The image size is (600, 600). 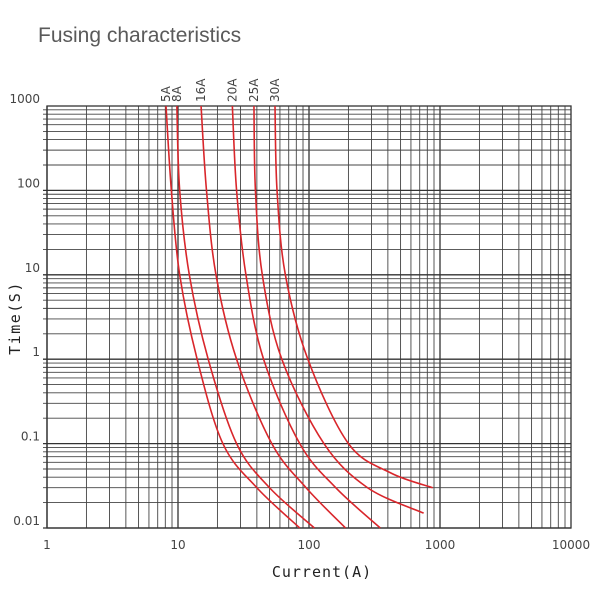 What do you see at coordinates (275, 90) in the screenshot?
I see `curve-label-30A: 30A` at bounding box center [275, 90].